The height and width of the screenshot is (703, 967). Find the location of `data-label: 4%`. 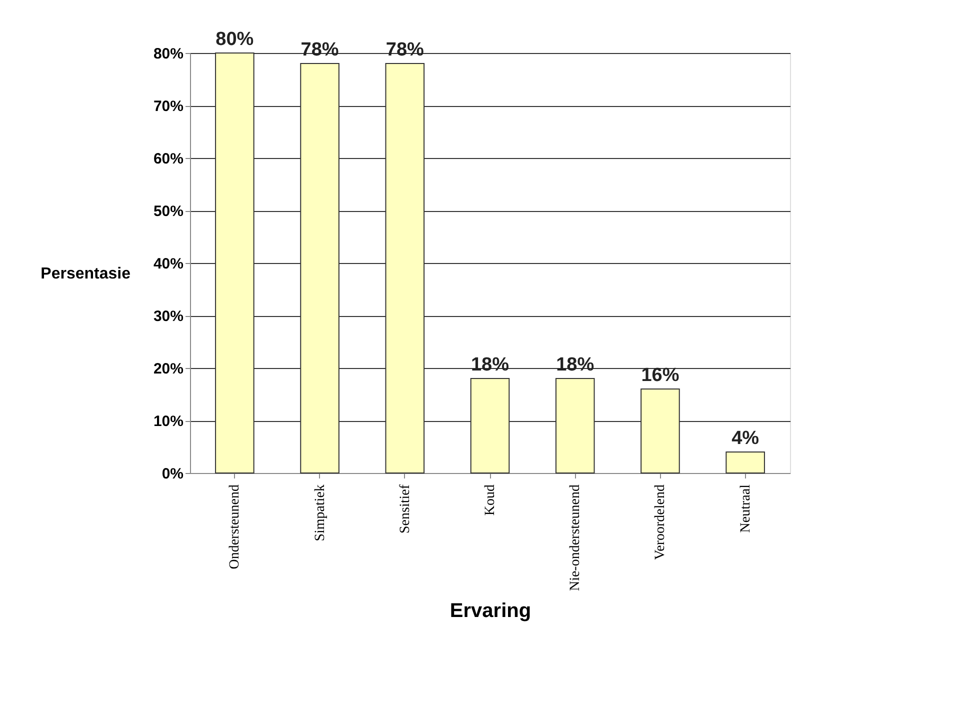

data-label: 4% is located at coordinates (746, 438).